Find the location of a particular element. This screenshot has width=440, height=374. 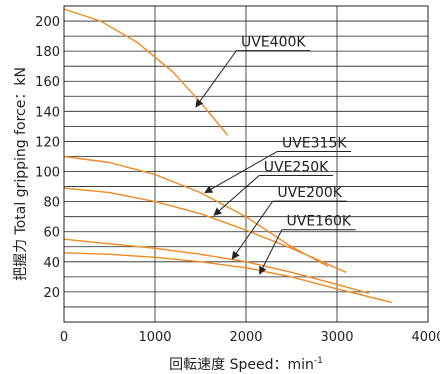

series-label-uve160k: UVE160K is located at coordinates (319, 222).